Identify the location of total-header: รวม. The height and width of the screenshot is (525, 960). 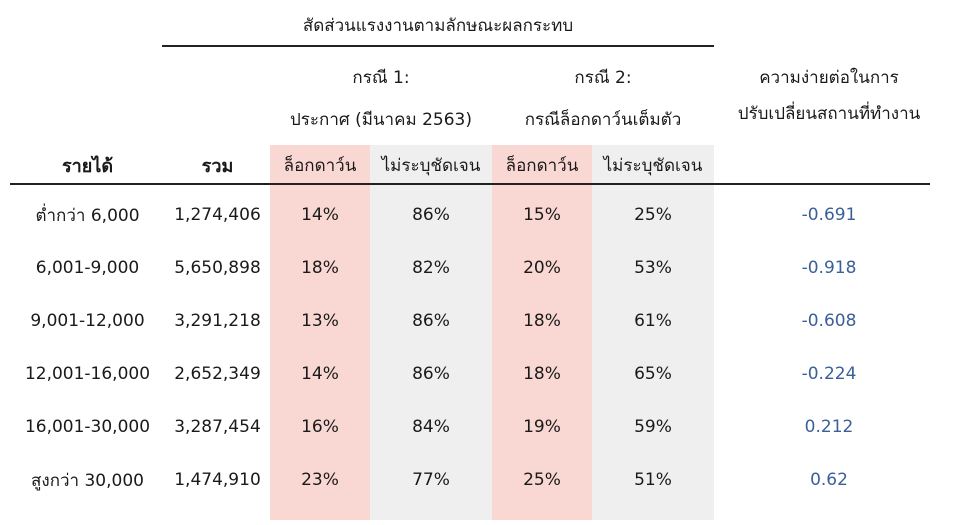
(217, 166).